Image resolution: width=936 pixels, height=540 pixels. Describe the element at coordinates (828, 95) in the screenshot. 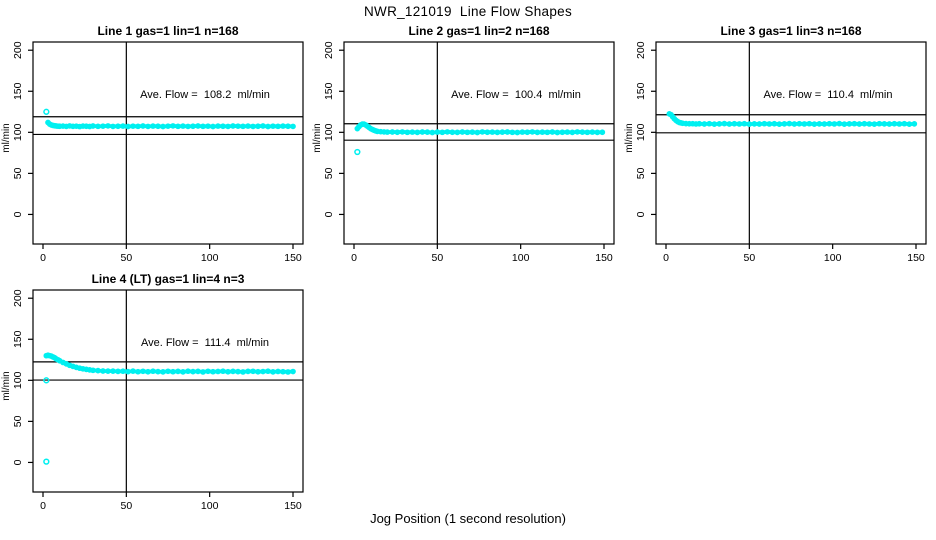

I see `ave-flow-annotation: Ave. Flow = 110.4 ml/min` at that location.